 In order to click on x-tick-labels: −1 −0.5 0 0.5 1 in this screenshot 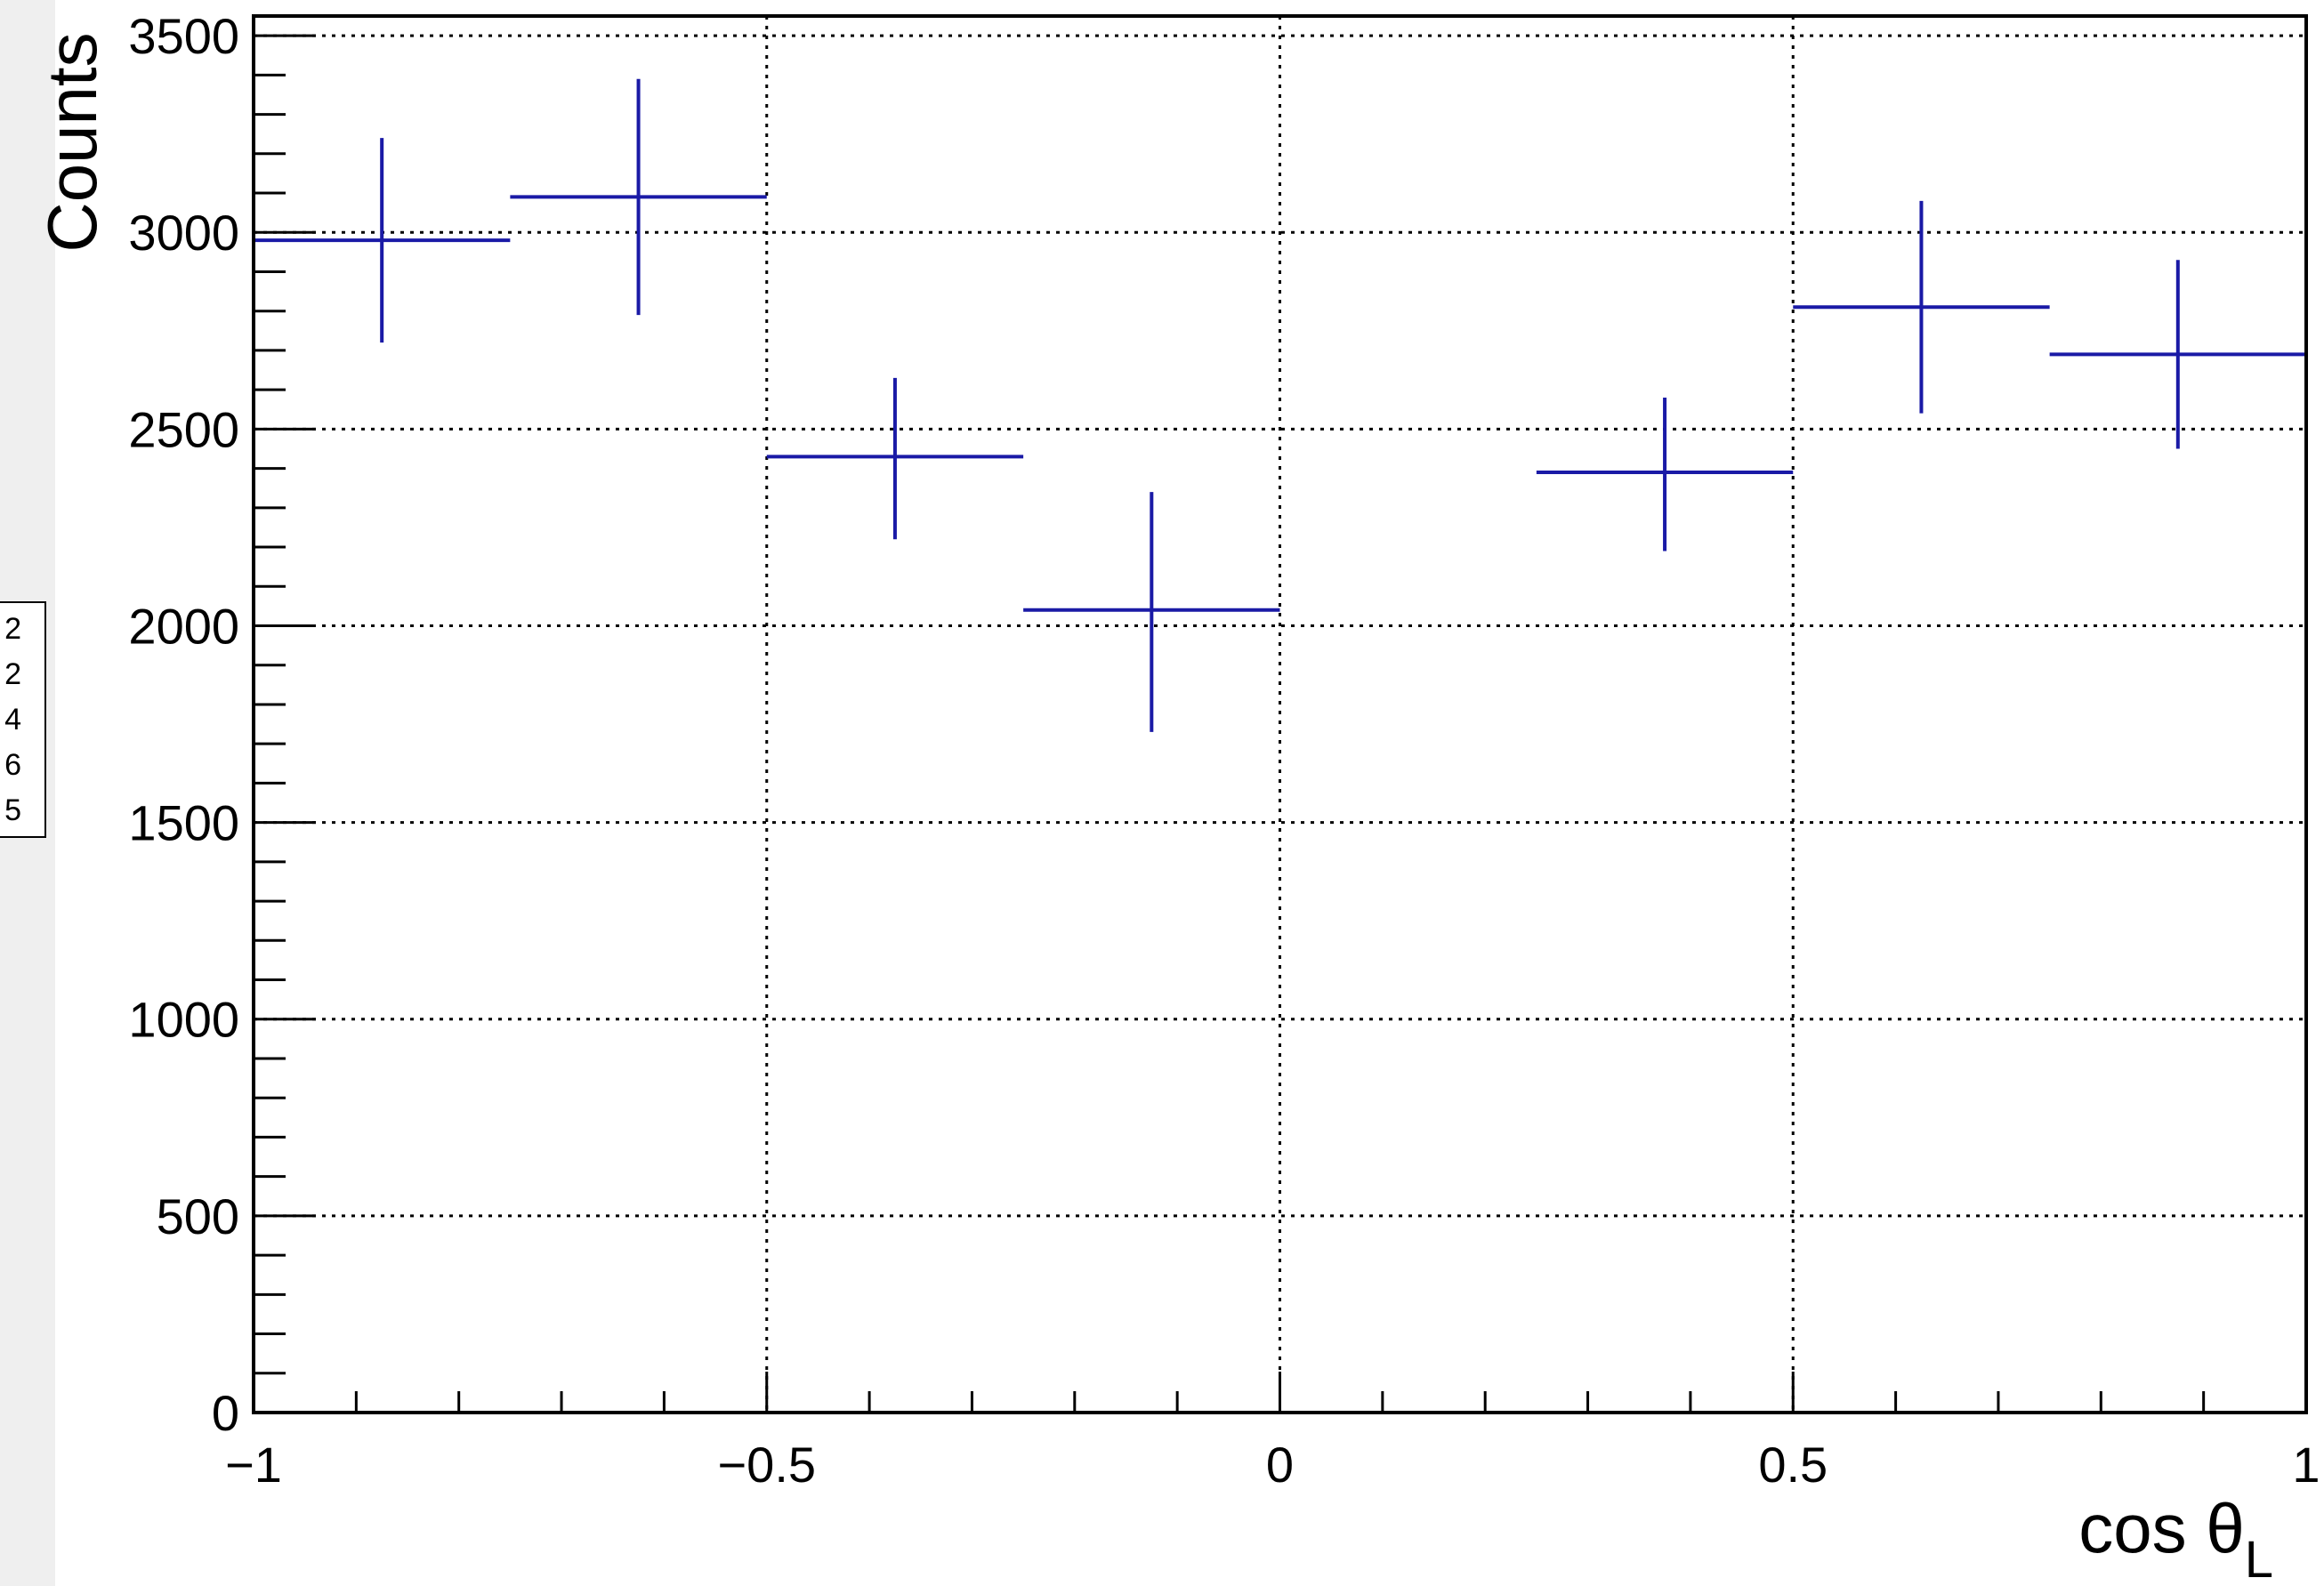, I will do `click(1272, 1465)`.